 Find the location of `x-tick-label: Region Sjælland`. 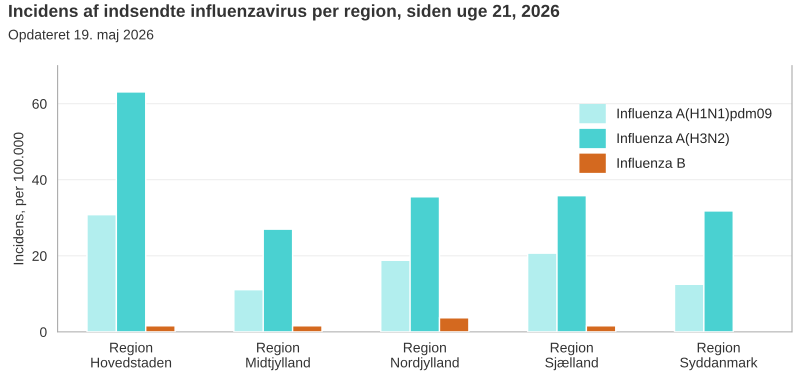

x-tick-label: Region Sjælland is located at coordinates (571, 356).